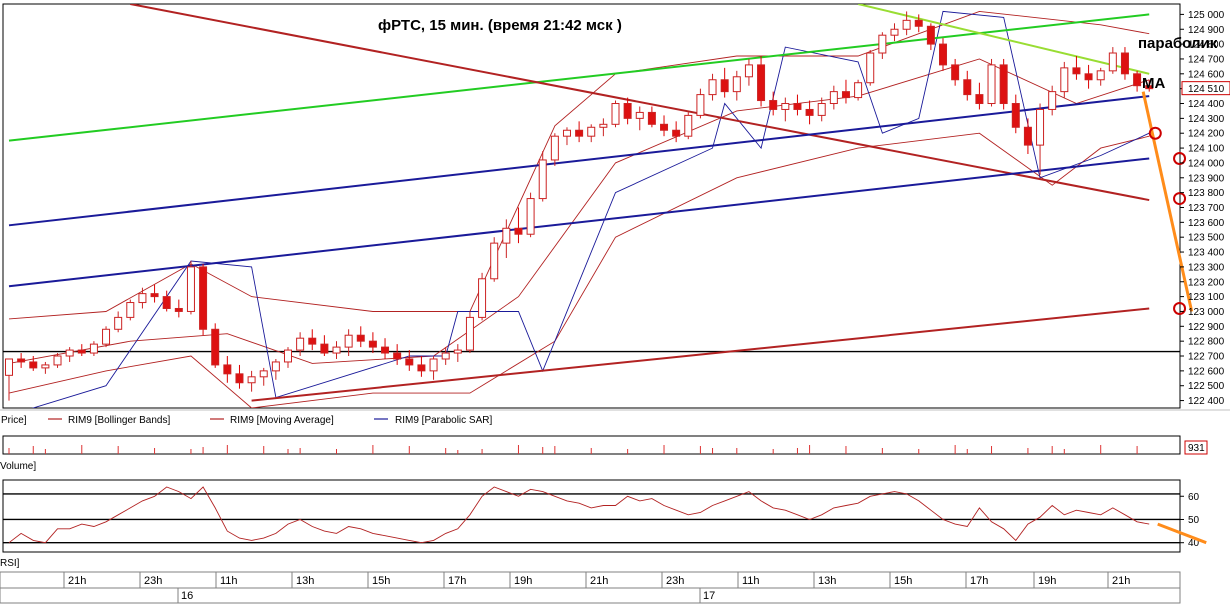 Image resolution: width=1230 pixels, height=616 pixels. Describe the element at coordinates (700, 354) in the screenshot. I see `trend-line` at that location.